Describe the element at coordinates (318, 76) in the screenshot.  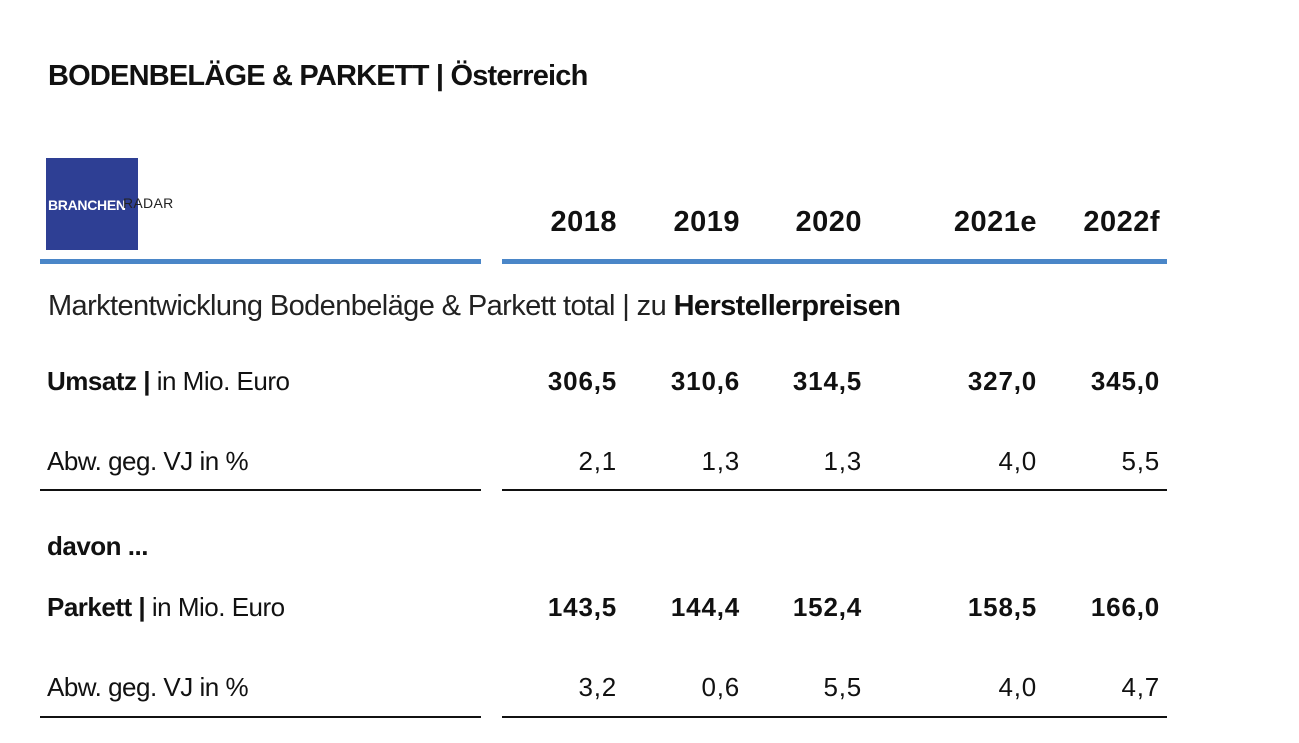
I see `title: BODENBELÄGE & PARKETT | Österreich` at that location.